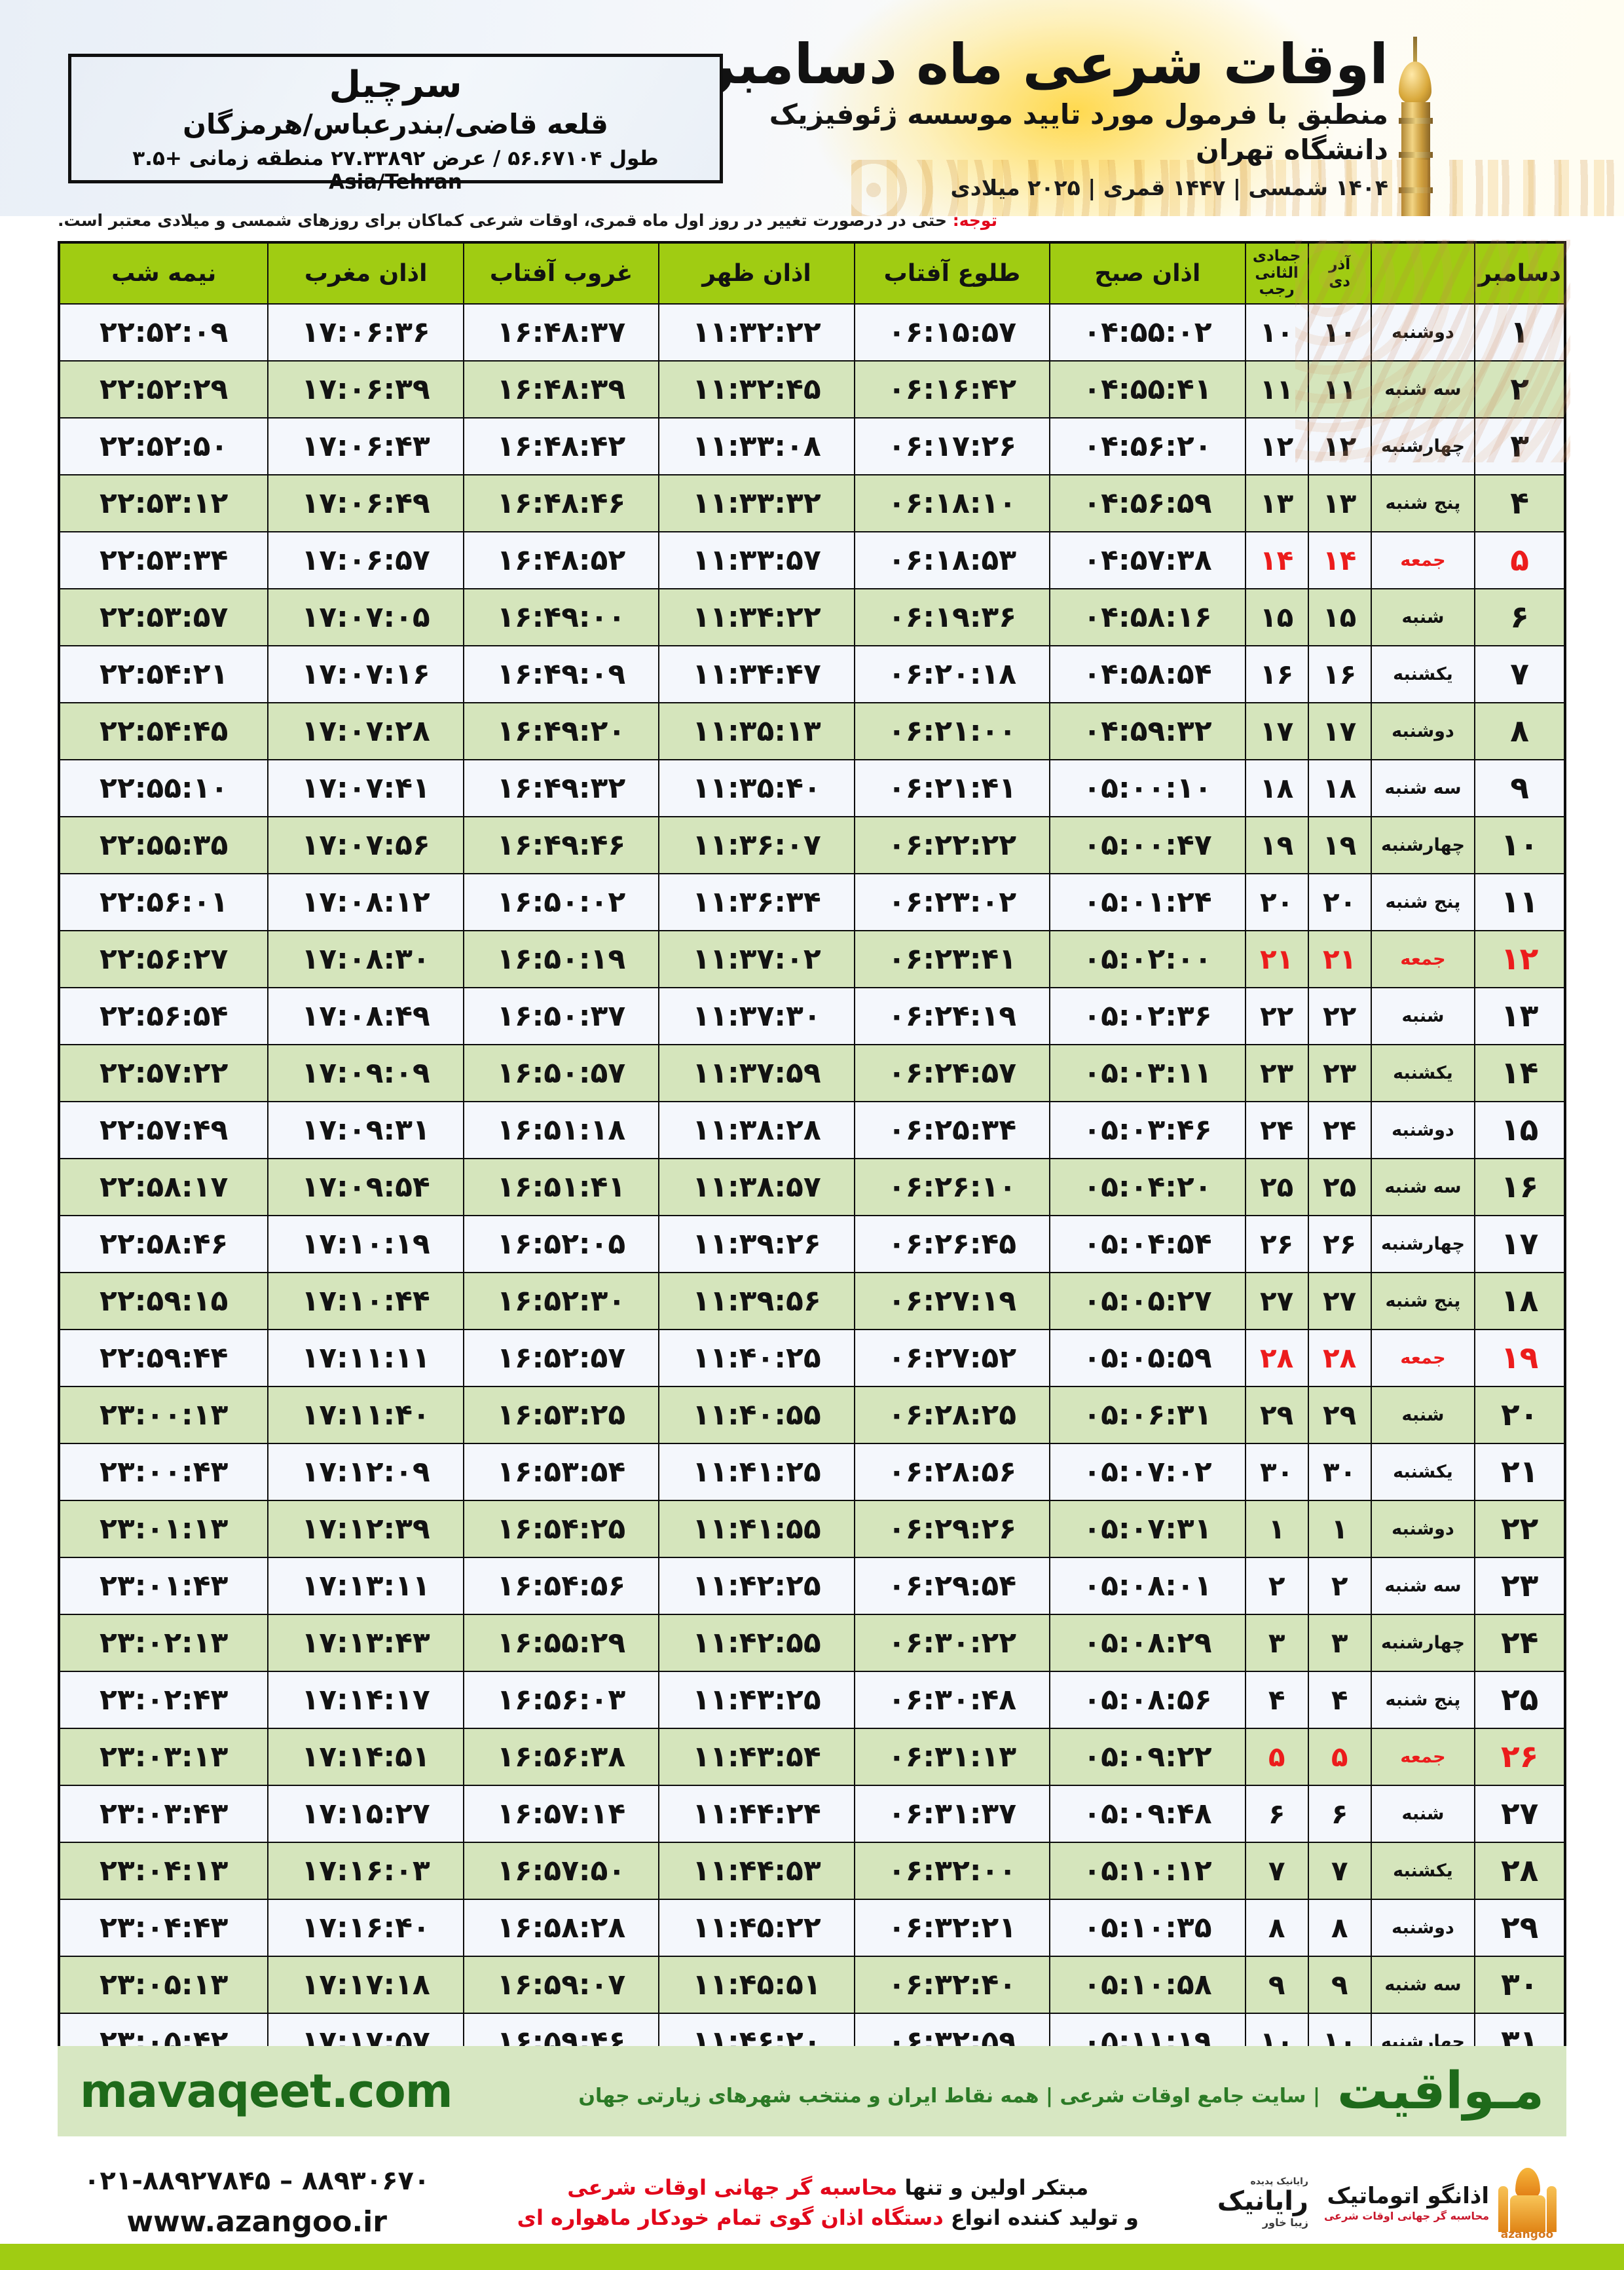  I want to click on col-header-solar-bottom: دی, so click(1340, 281).